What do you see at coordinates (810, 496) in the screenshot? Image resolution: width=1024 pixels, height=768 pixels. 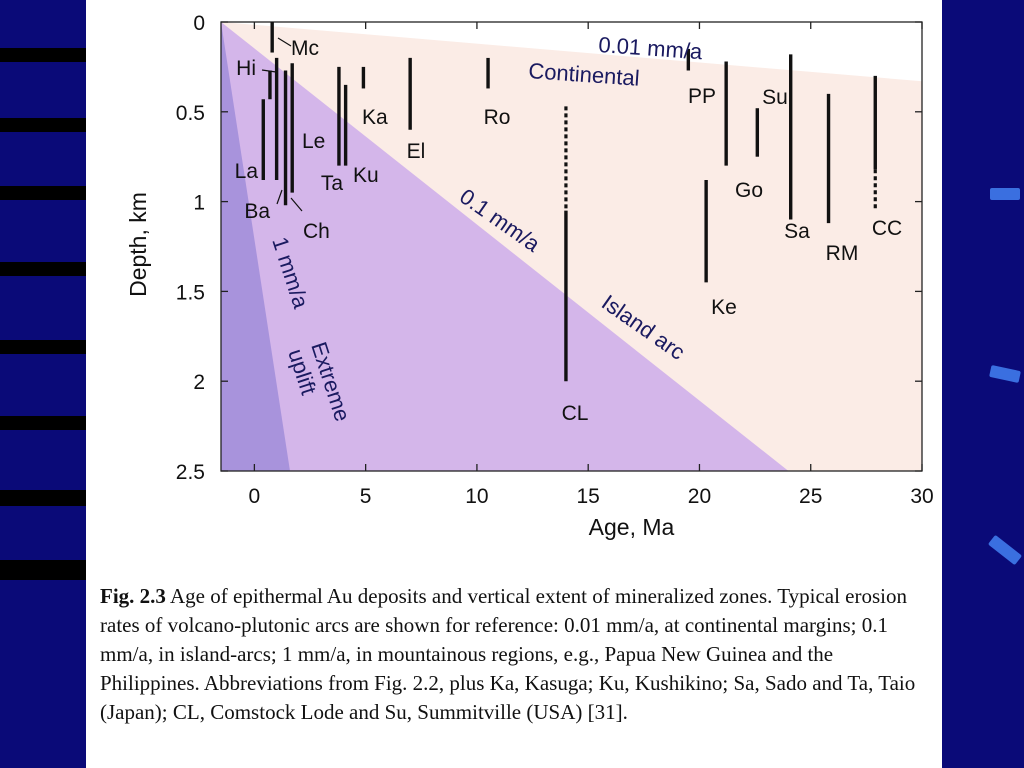 I see `x-tick-label: 25` at bounding box center [810, 496].